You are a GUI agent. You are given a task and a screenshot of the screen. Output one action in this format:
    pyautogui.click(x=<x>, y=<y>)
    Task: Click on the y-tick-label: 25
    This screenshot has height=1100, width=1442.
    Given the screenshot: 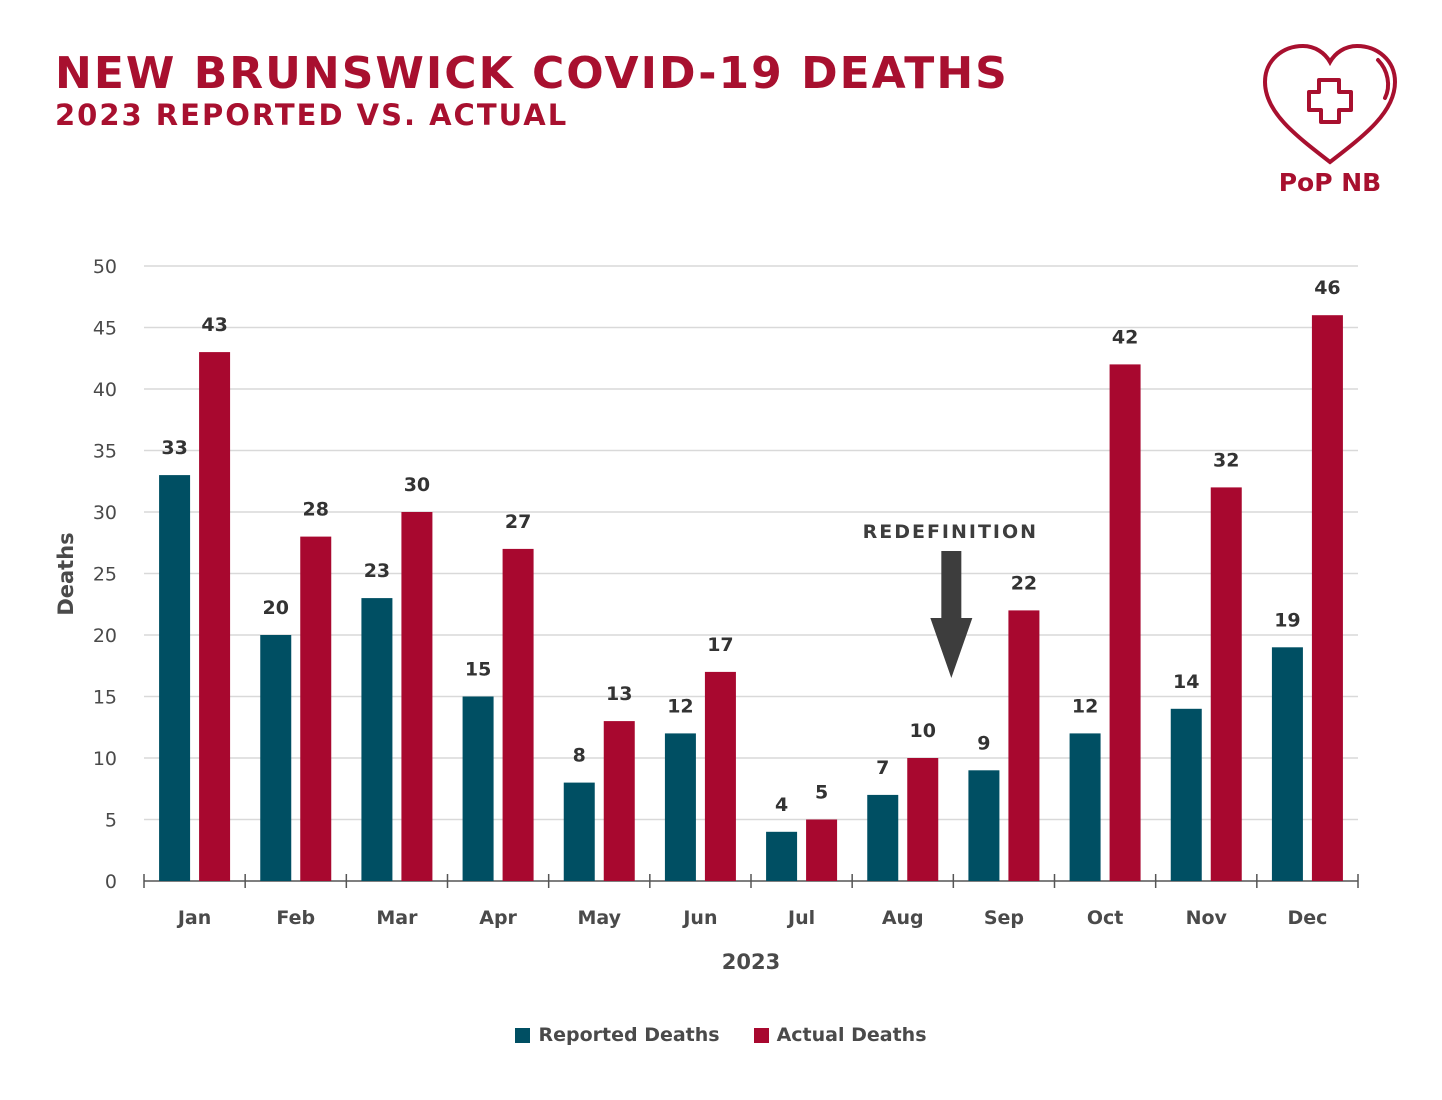 What is the action you would take?
    pyautogui.click(x=105, y=575)
    